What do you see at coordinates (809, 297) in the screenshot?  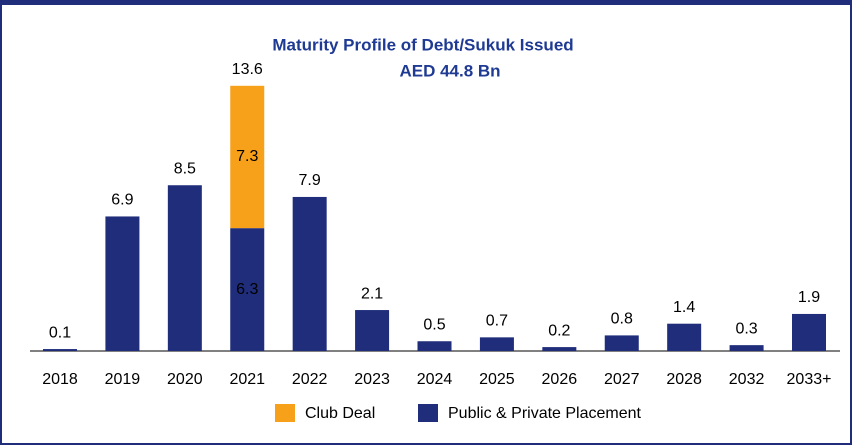 I see `value-label: 1.9` at bounding box center [809, 297].